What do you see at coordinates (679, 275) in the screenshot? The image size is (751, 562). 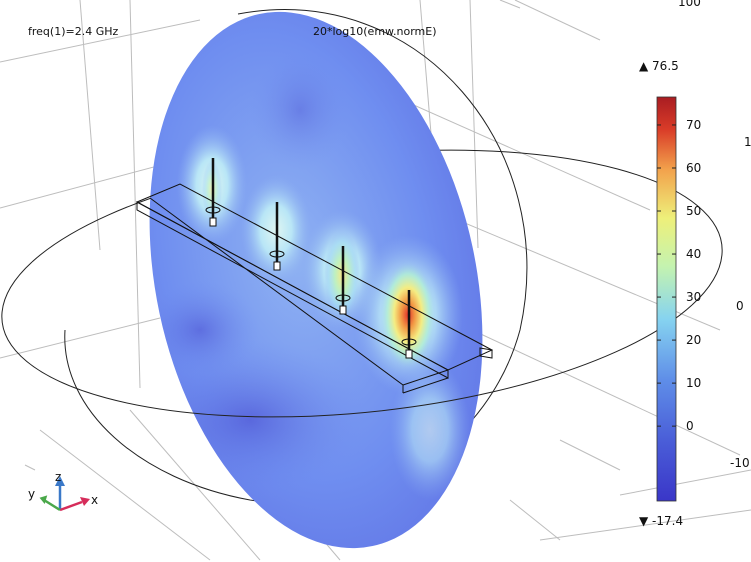 I see `colorbar-ticks: 70 60 50 40 30 20 10 0` at bounding box center [679, 275].